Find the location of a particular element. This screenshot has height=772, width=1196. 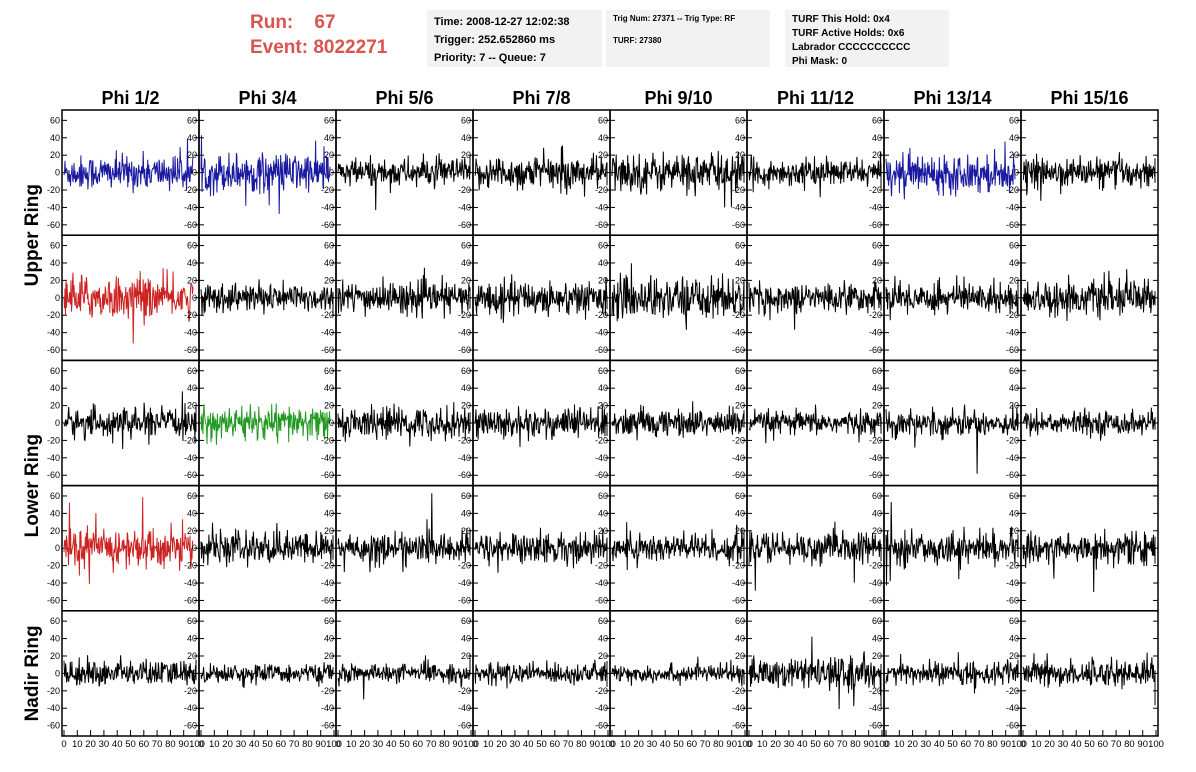

x-tick-label: 50 is located at coordinates (1089, 744).